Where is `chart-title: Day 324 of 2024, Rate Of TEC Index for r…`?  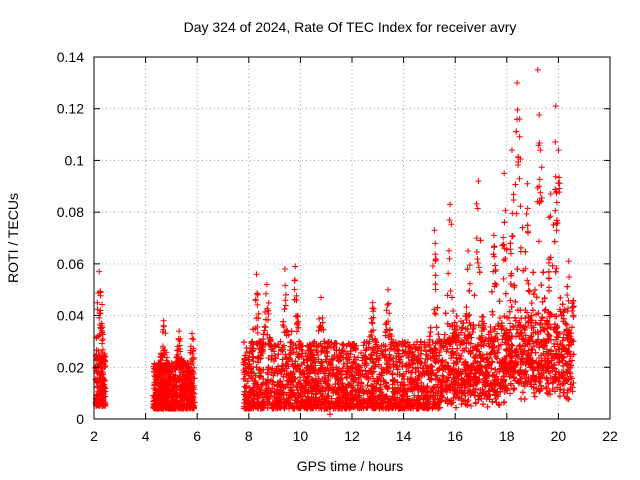 chart-title: Day 324 of 2024, Rate Of TEC Index for r… is located at coordinates (350, 27).